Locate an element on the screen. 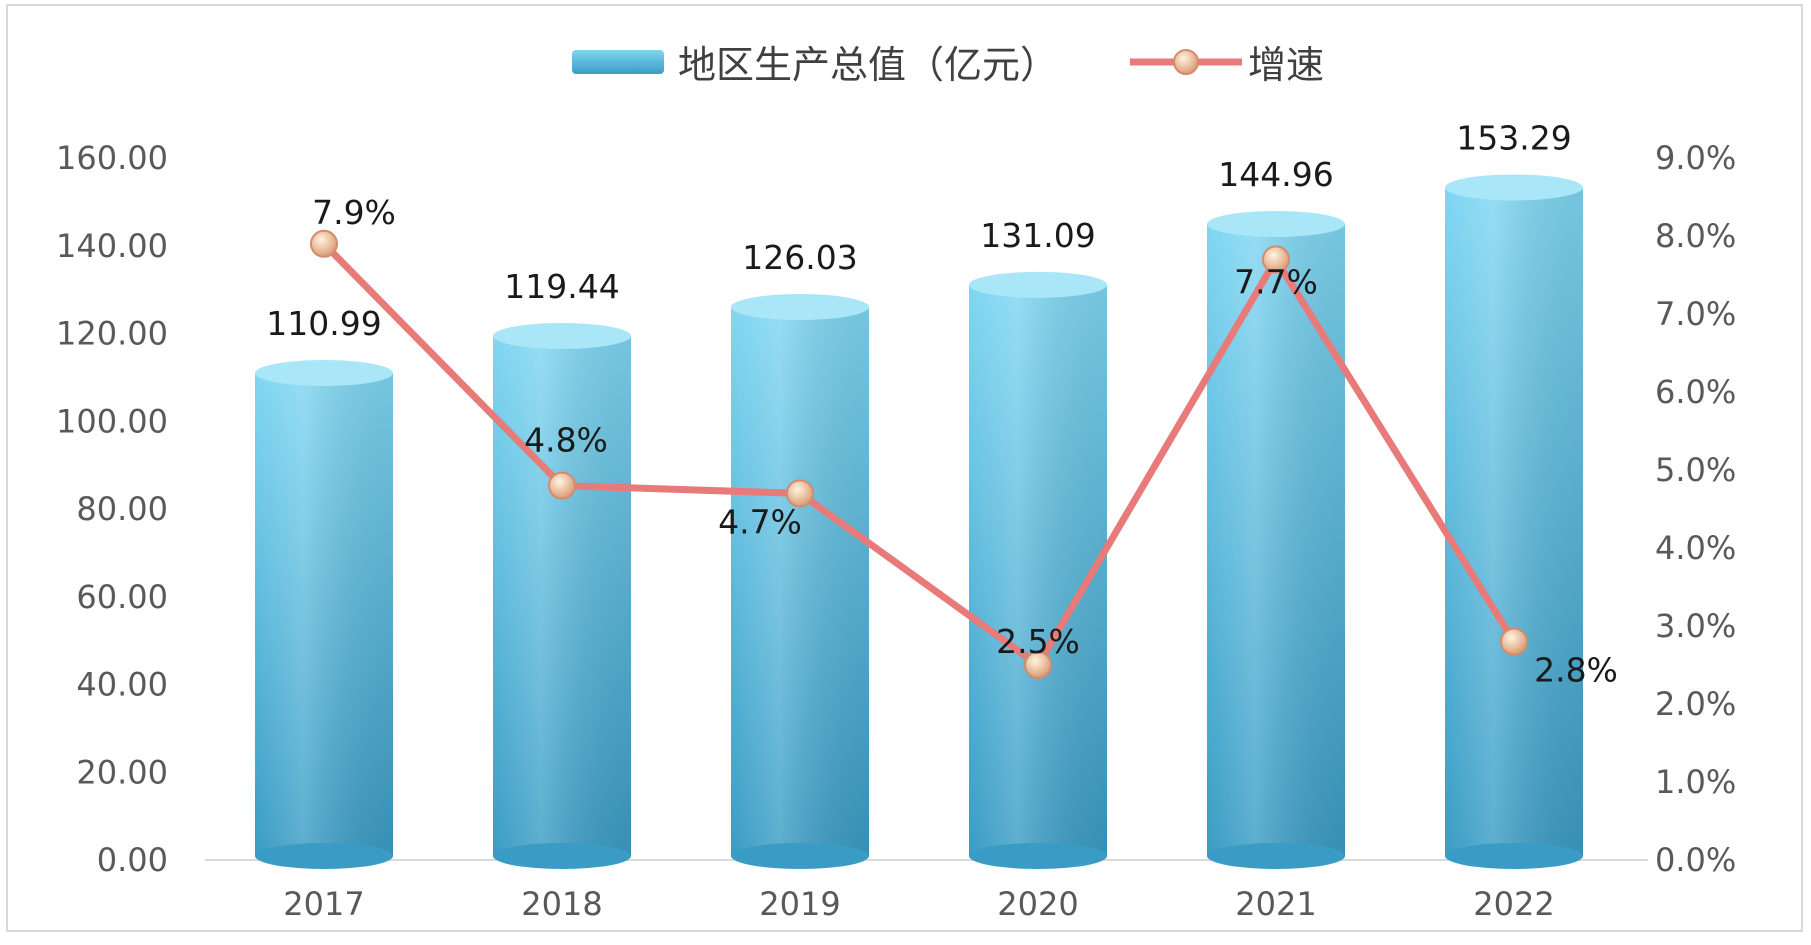 This screenshot has height=945, width=1811. growth-value-label: 2.5% is located at coordinates (1038, 641).